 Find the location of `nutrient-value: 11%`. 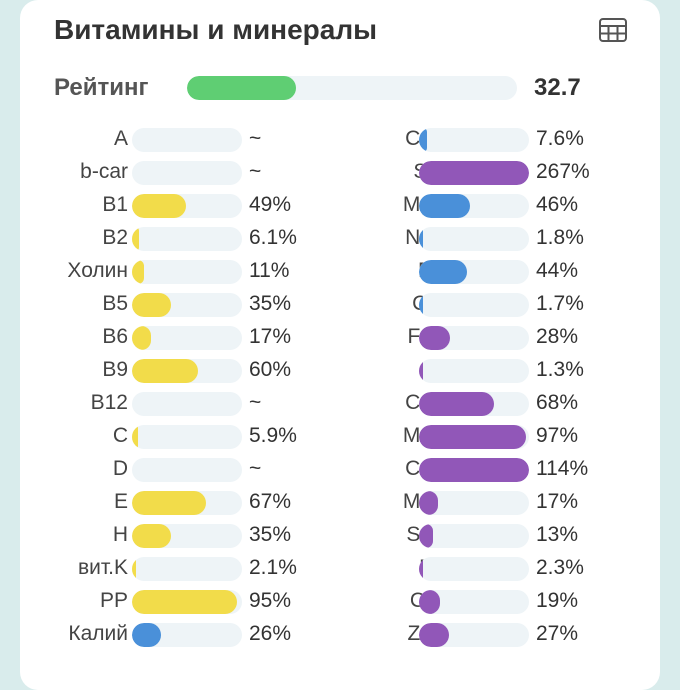

nutrient-value: 11% is located at coordinates (269, 270).